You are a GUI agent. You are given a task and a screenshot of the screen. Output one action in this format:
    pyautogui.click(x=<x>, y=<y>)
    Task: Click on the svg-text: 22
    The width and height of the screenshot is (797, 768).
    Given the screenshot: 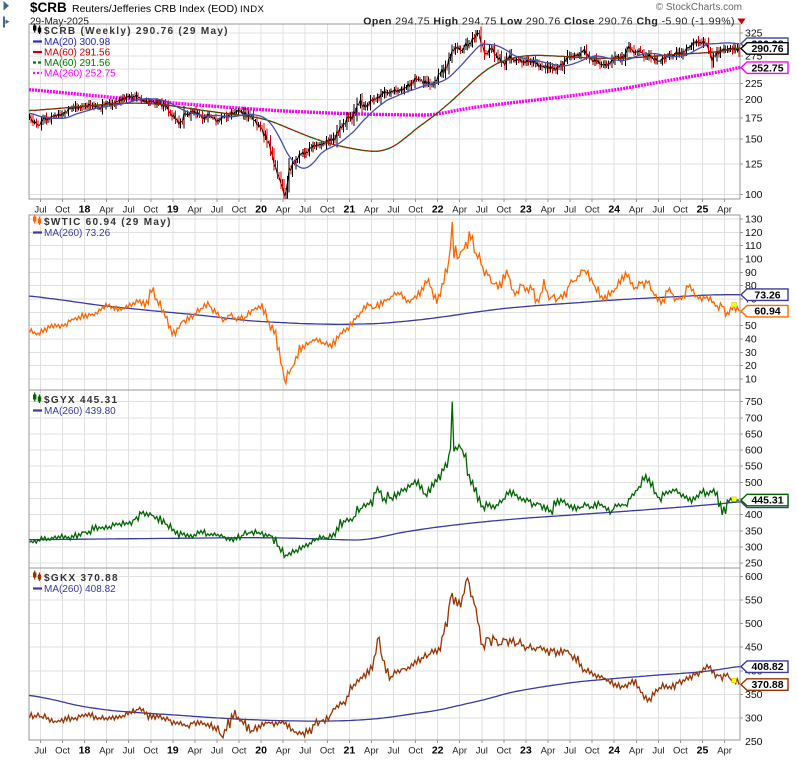 What is the action you would take?
    pyautogui.click(x=438, y=751)
    